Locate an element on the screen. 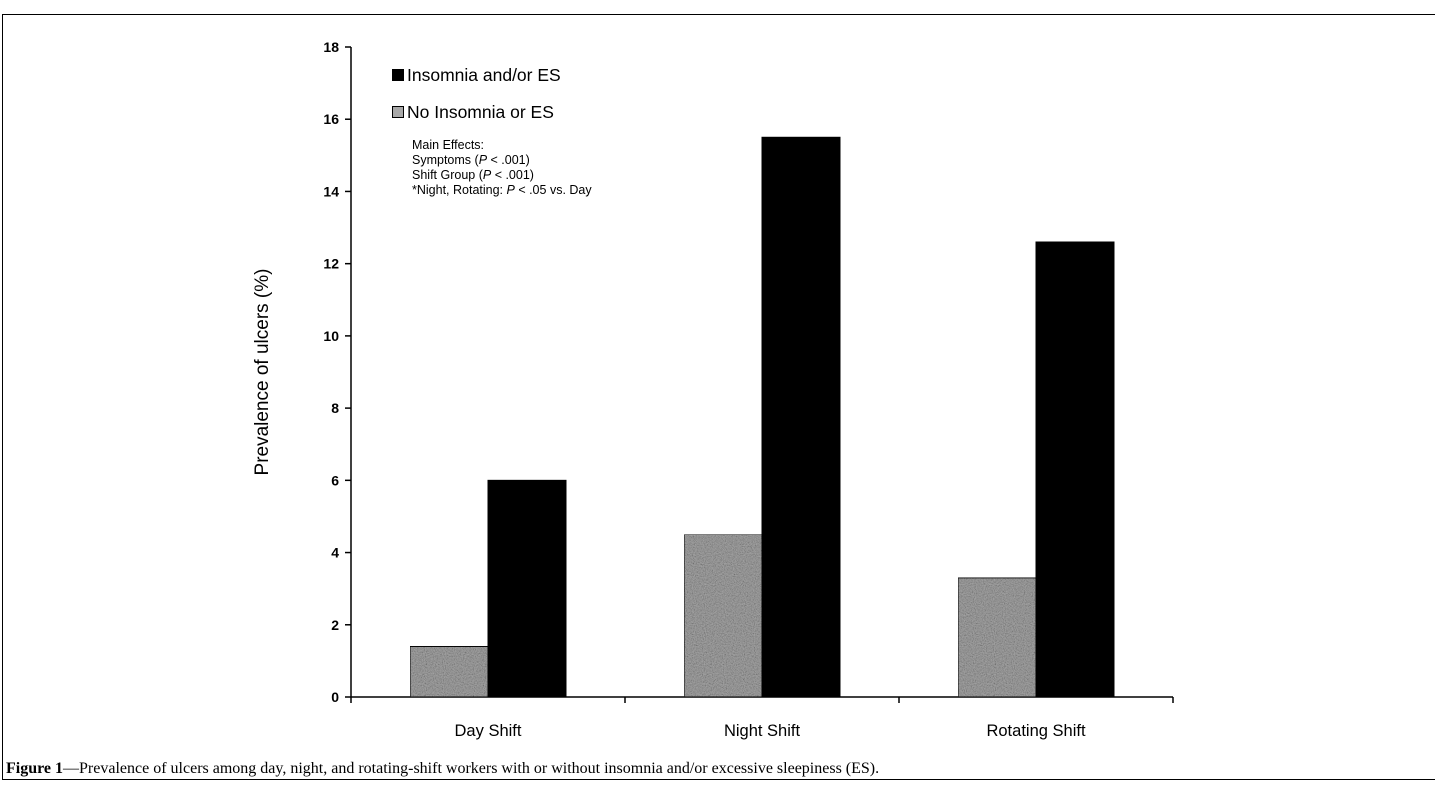  effects-line-symptoms: Symptoms (P < .001) is located at coordinates (502, 160).